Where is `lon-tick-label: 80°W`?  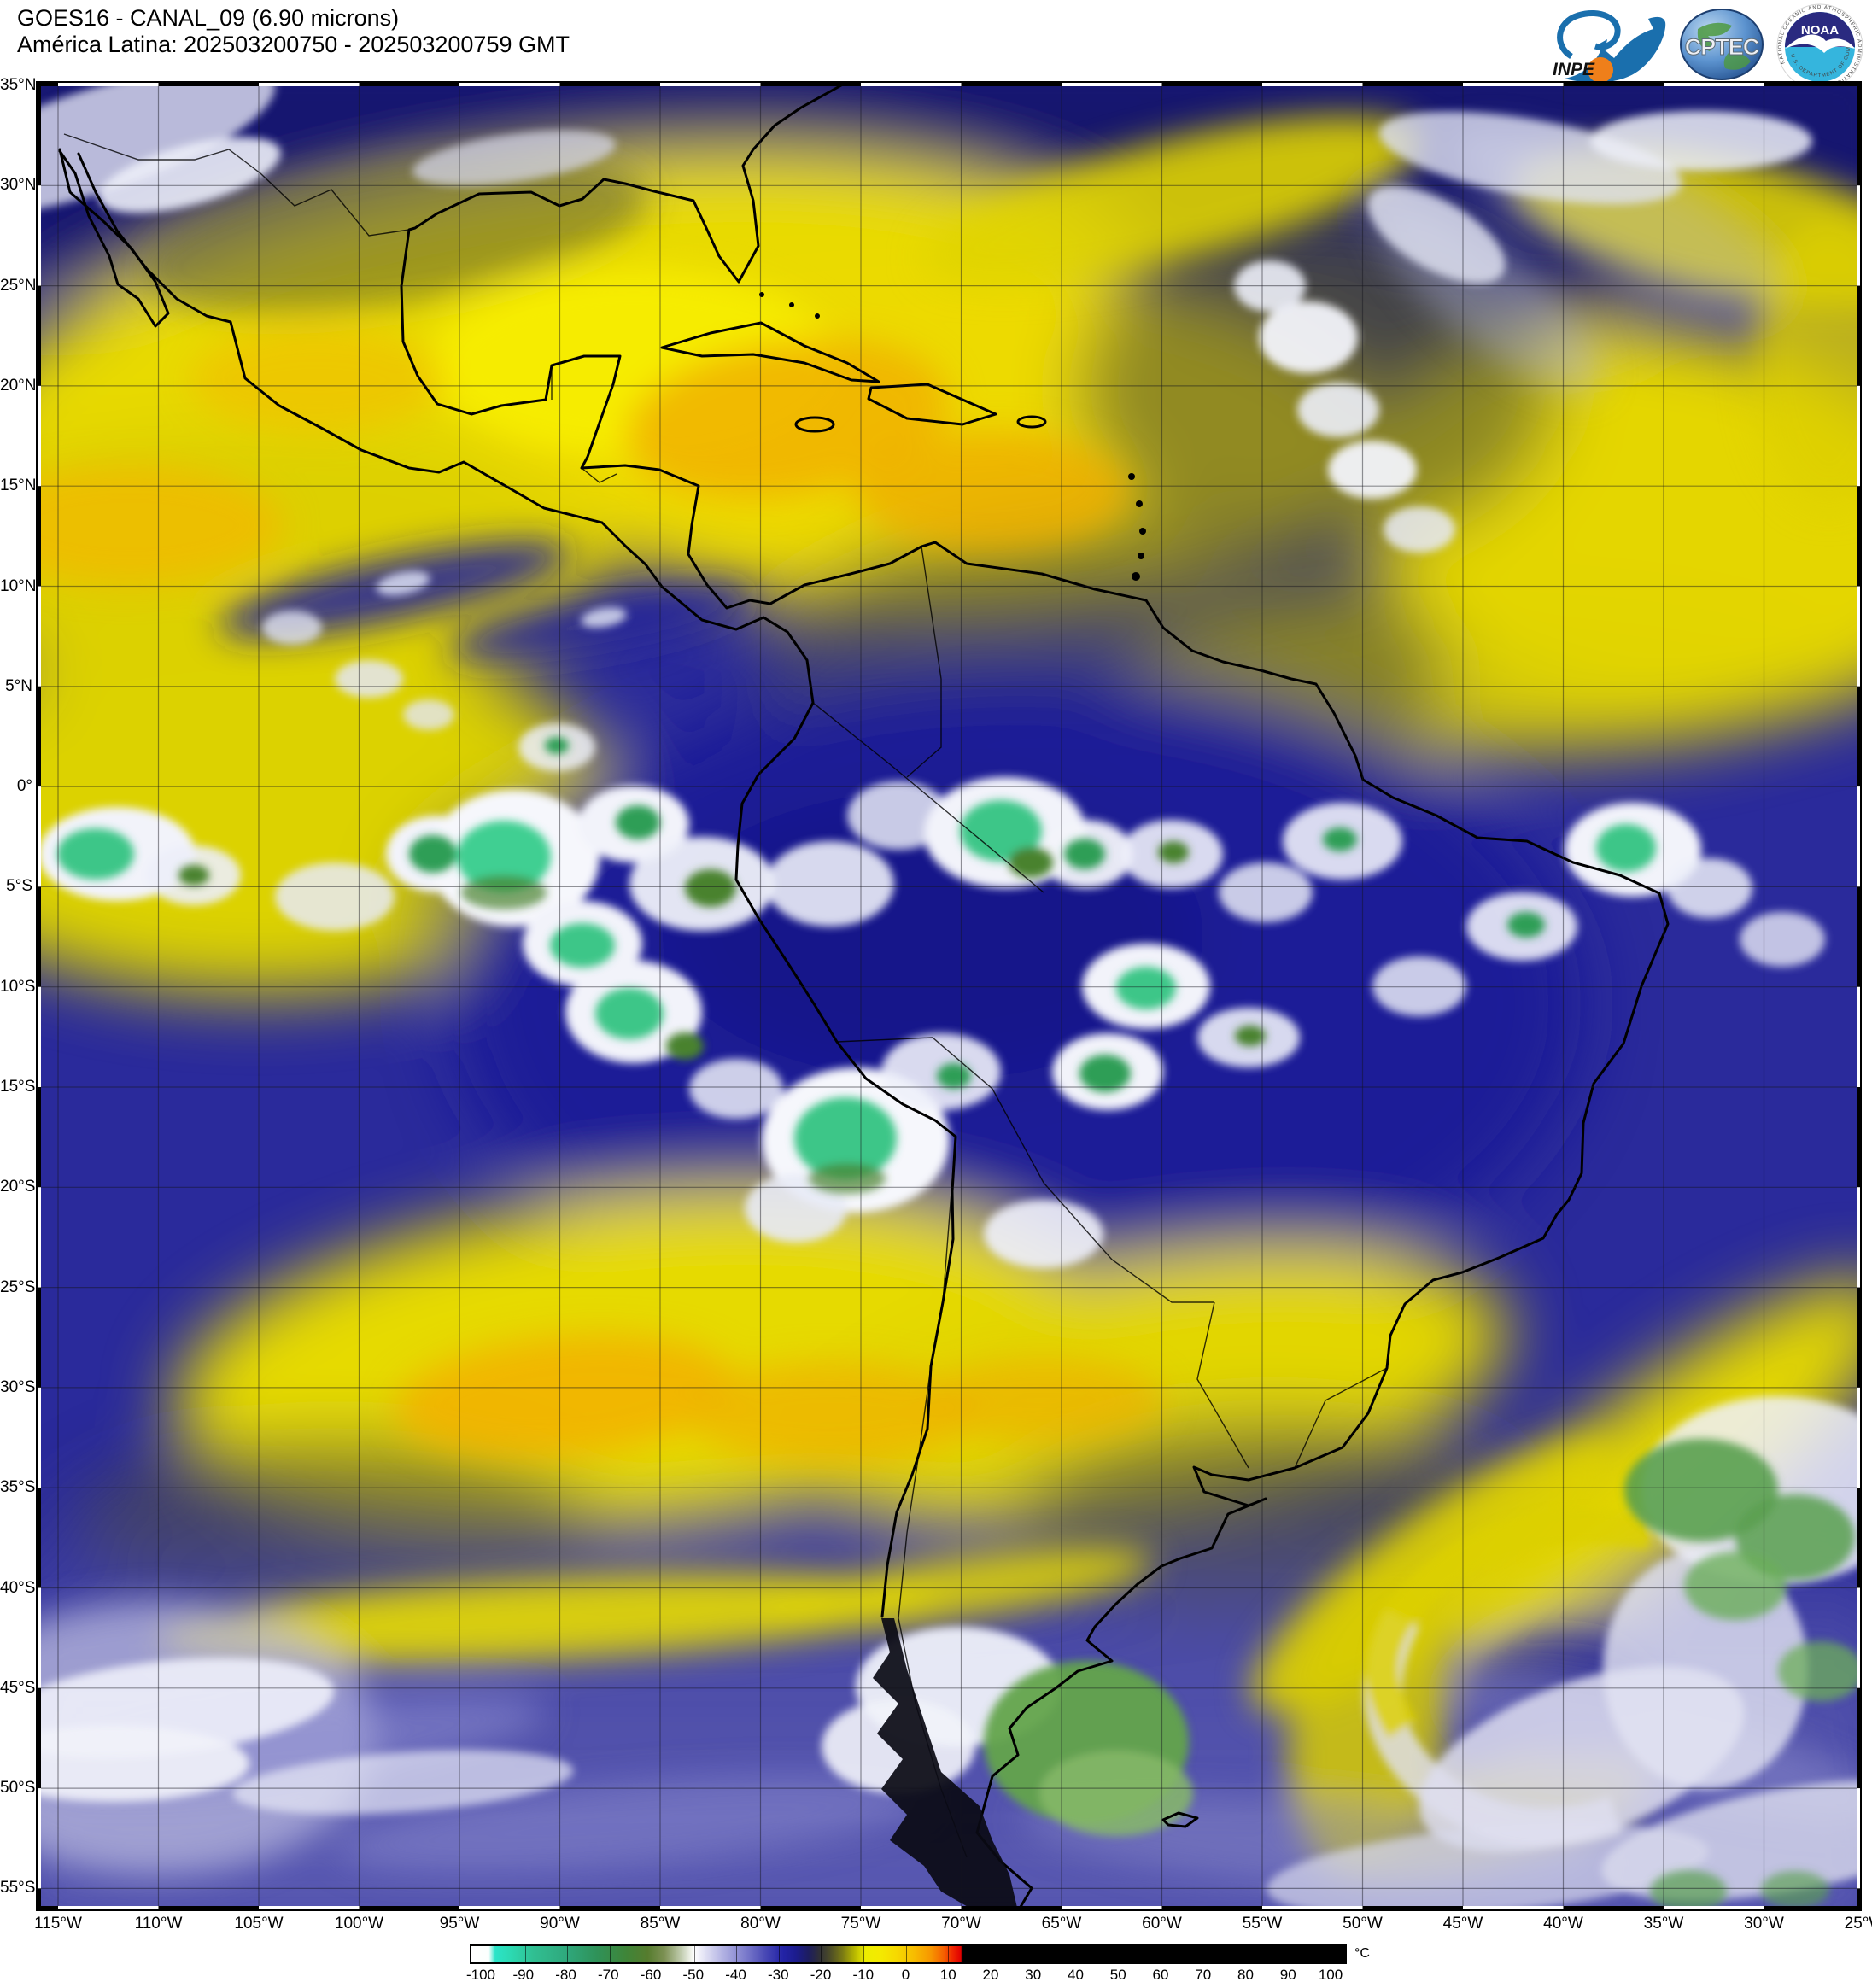 lon-tick-label: 80°W is located at coordinates (760, 1923).